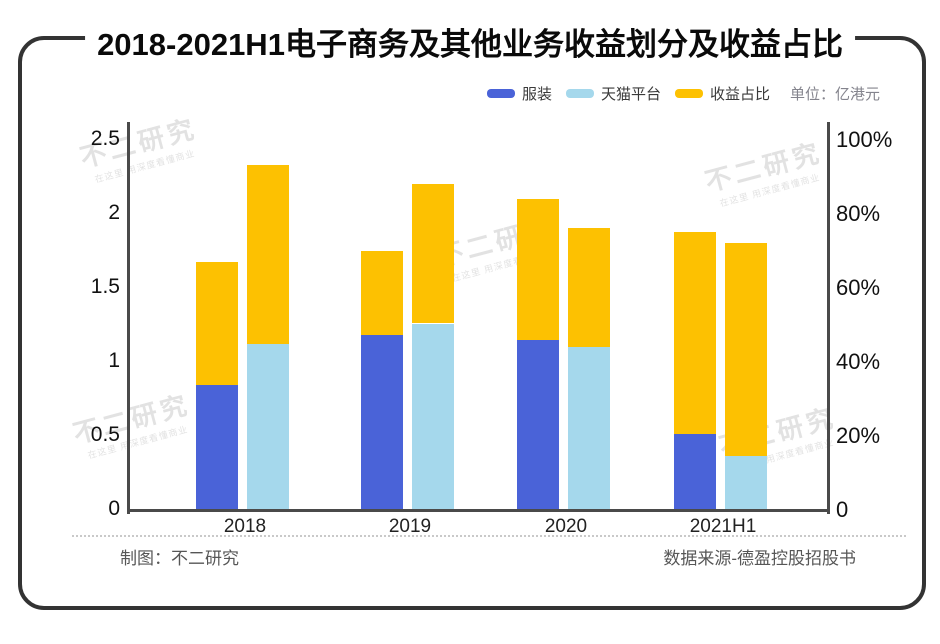 The width and height of the screenshot is (940, 644). I want to click on bar-share-on-tmall-2020, so click(589, 288).